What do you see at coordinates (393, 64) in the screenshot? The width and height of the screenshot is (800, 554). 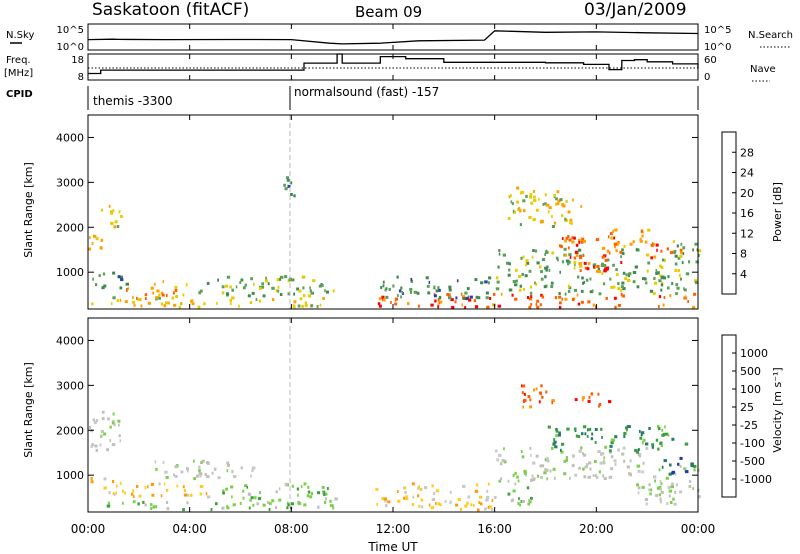 I see `freq-series-line` at bounding box center [393, 64].